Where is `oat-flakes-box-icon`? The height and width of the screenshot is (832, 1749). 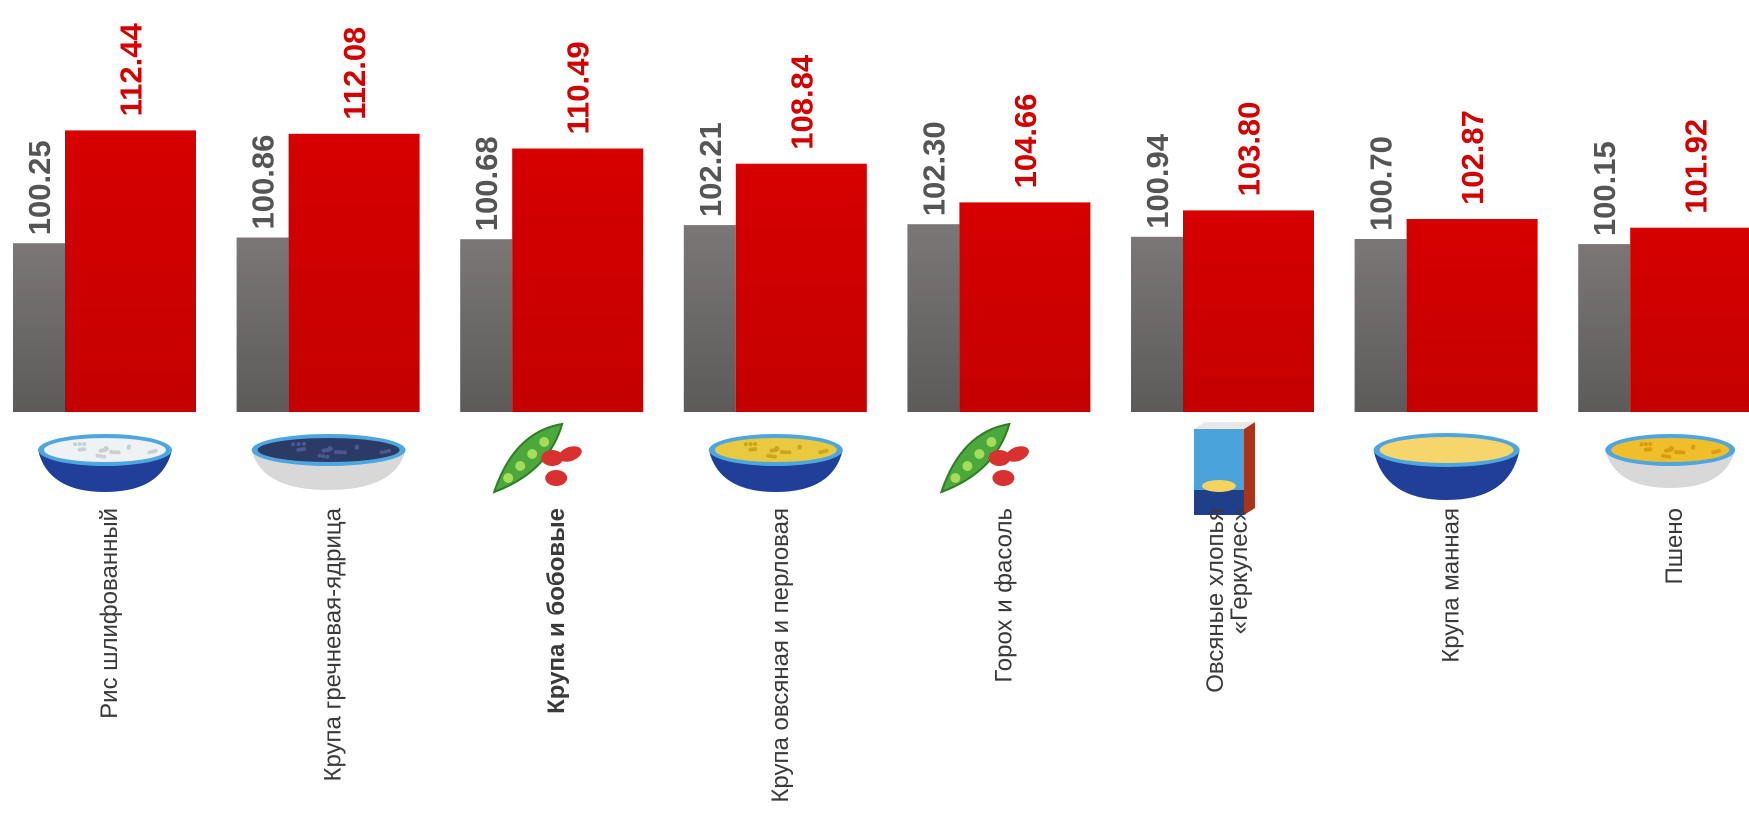
oat-flakes-box-icon is located at coordinates (1224, 468).